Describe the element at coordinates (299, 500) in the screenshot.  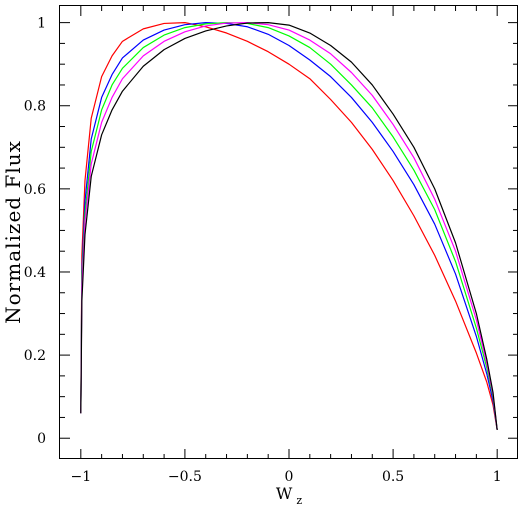
I see `x-axis-title-subscript: z` at that location.